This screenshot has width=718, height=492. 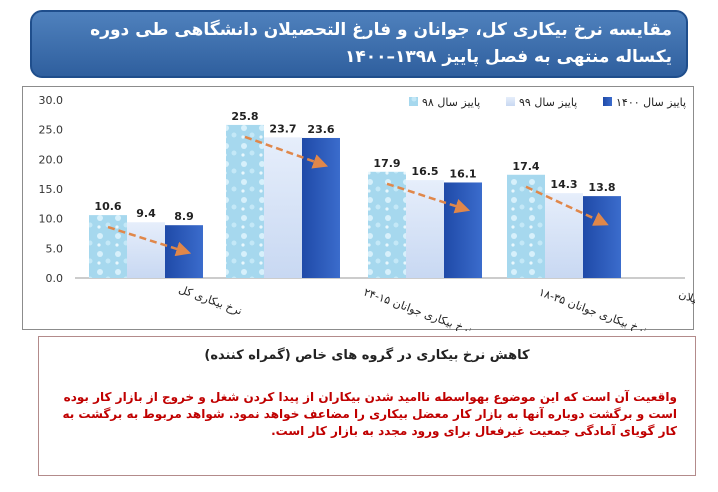 What do you see at coordinates (418, 308) in the screenshot?
I see `x-tick-label: نرخ بیکاری جوانان ۱۵-۲۴` at bounding box center [418, 308].